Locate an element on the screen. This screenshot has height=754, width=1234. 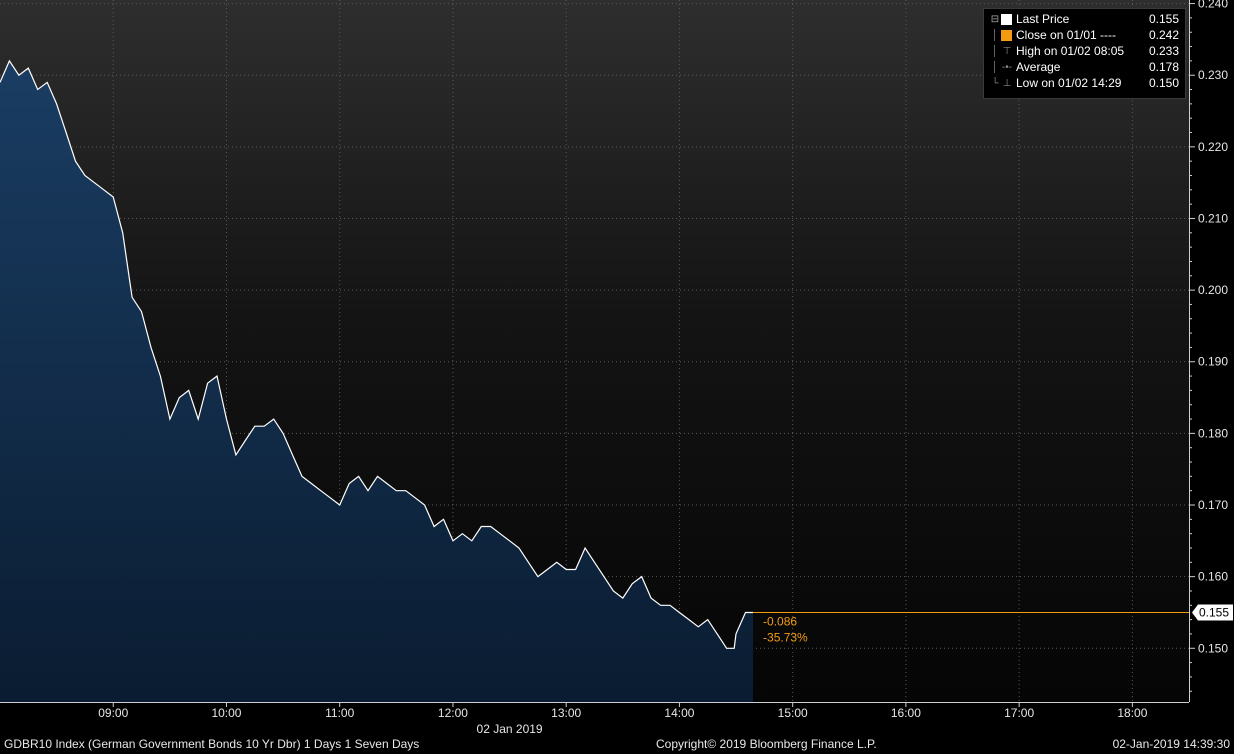
y-tick-label: 0.180 is located at coordinates (1213, 433).